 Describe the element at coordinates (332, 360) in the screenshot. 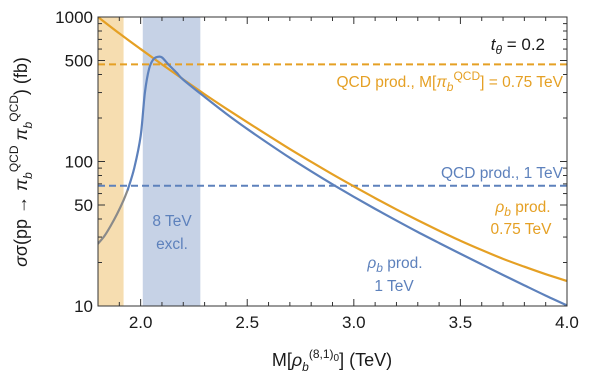

I see `x-axis-title: M[ρb(8,1)0] (TeV)` at that location.